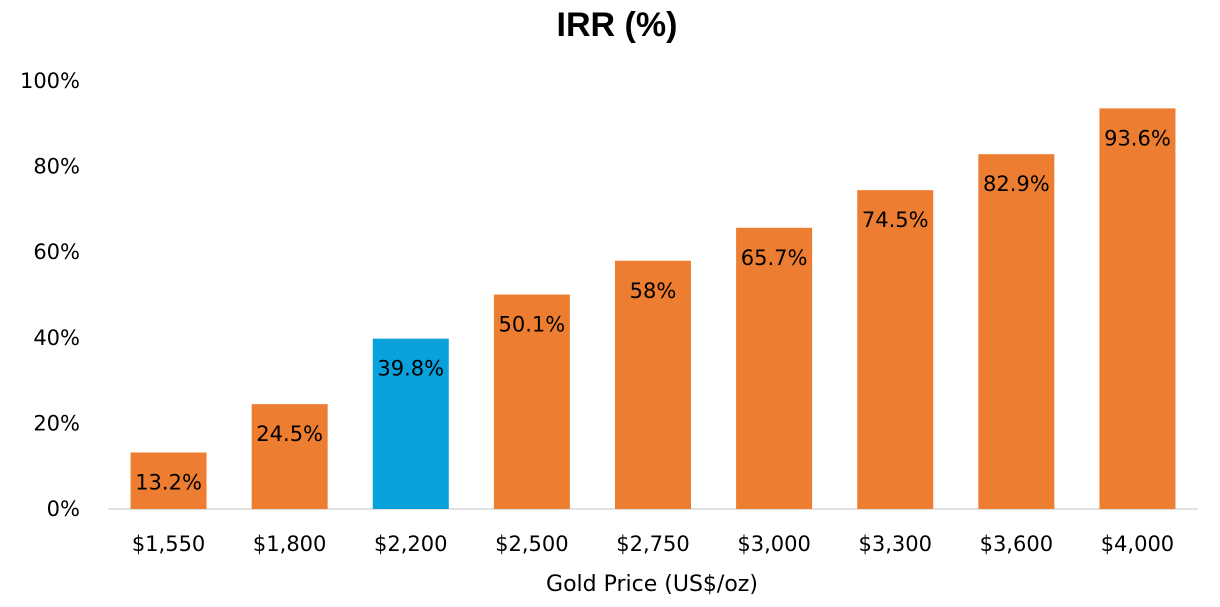 This screenshot has height=607, width=1220. What do you see at coordinates (1016, 184) in the screenshot?
I see `bar-data-label: 82.9%` at bounding box center [1016, 184].